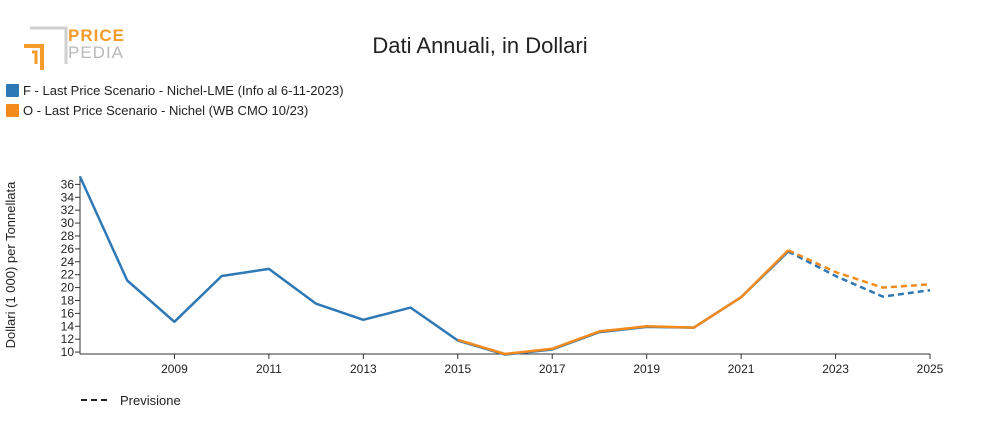 The height and width of the screenshot is (430, 985). I want to click on y-tick-label: 18, so click(68, 300).